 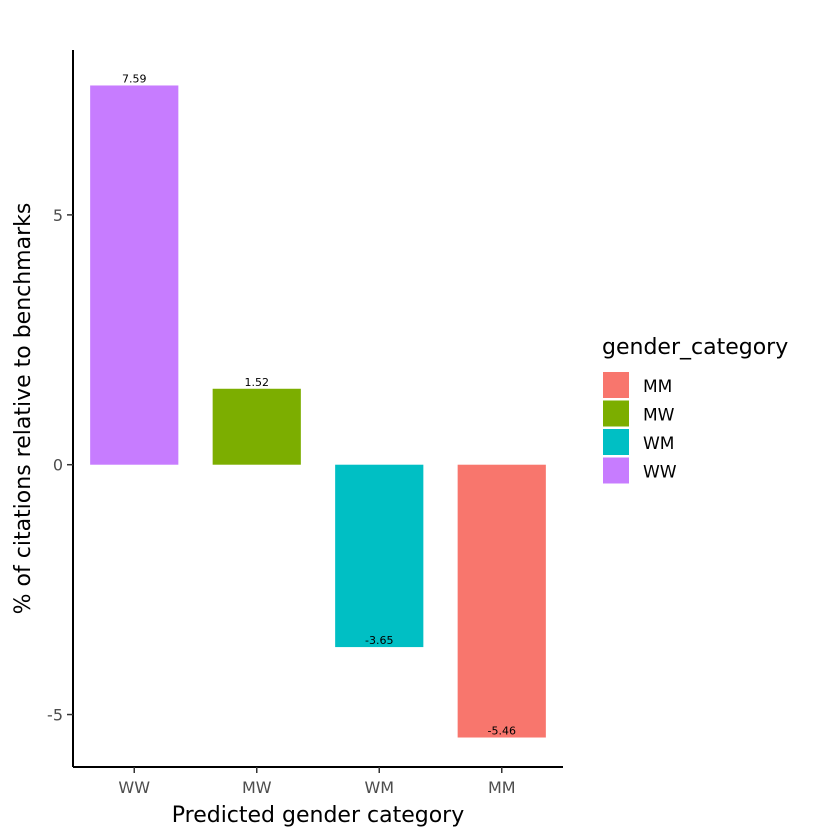 I want to click on data-label-wm: -3.65, so click(x=379, y=640).